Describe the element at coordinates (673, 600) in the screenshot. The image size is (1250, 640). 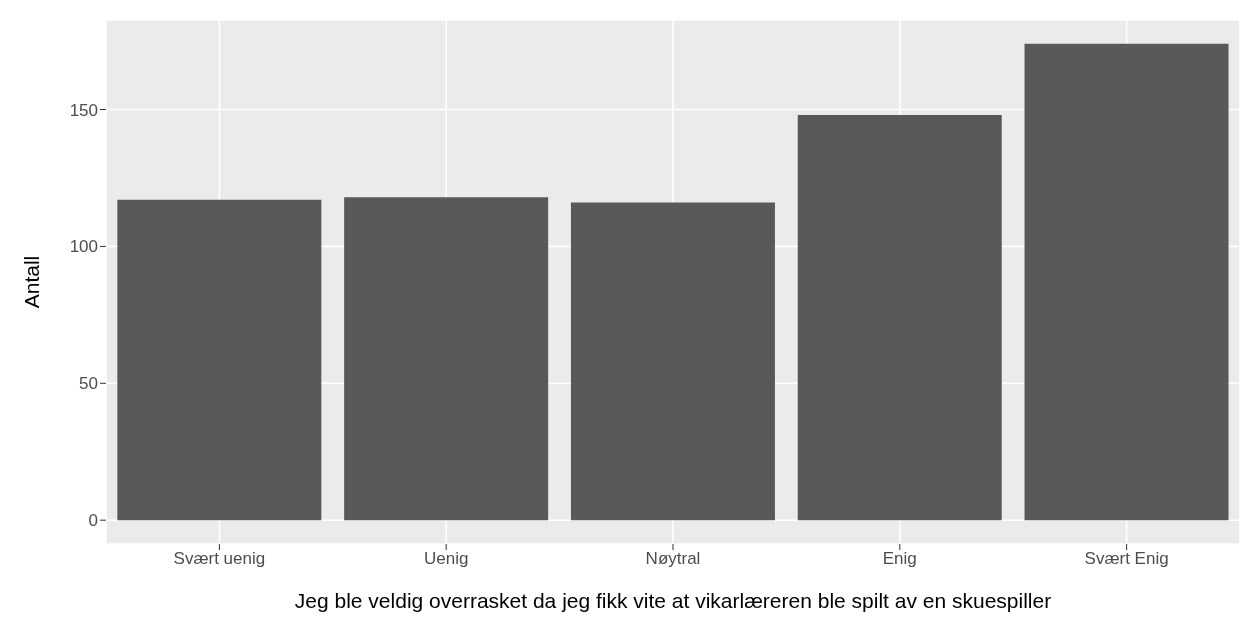
I see `x-axis-title: Jeg ble veldig overrasket da jeg fikk vite at vikarlæreren ble spilt av en skuespiller` at that location.